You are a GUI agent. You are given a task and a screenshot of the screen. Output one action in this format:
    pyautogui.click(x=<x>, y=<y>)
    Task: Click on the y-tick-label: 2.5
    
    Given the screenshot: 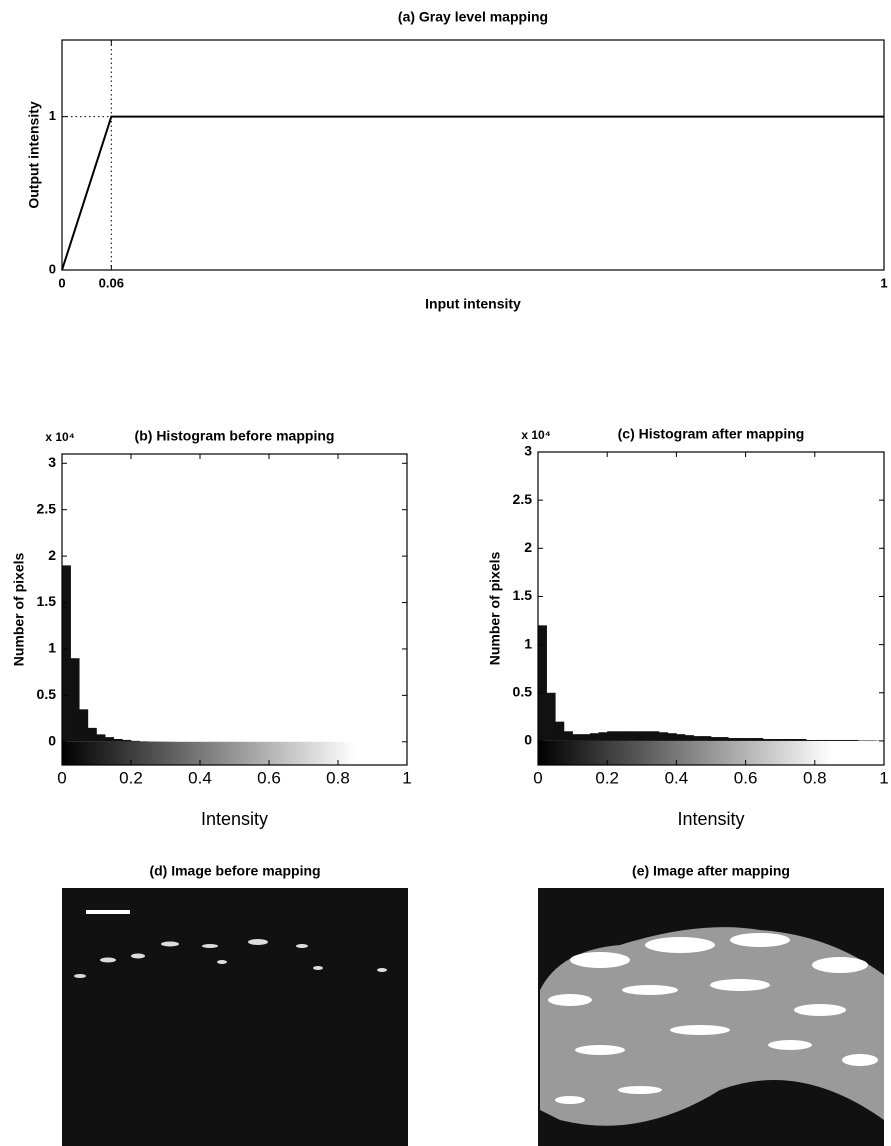 What is the action you would take?
    pyautogui.click(x=47, y=508)
    